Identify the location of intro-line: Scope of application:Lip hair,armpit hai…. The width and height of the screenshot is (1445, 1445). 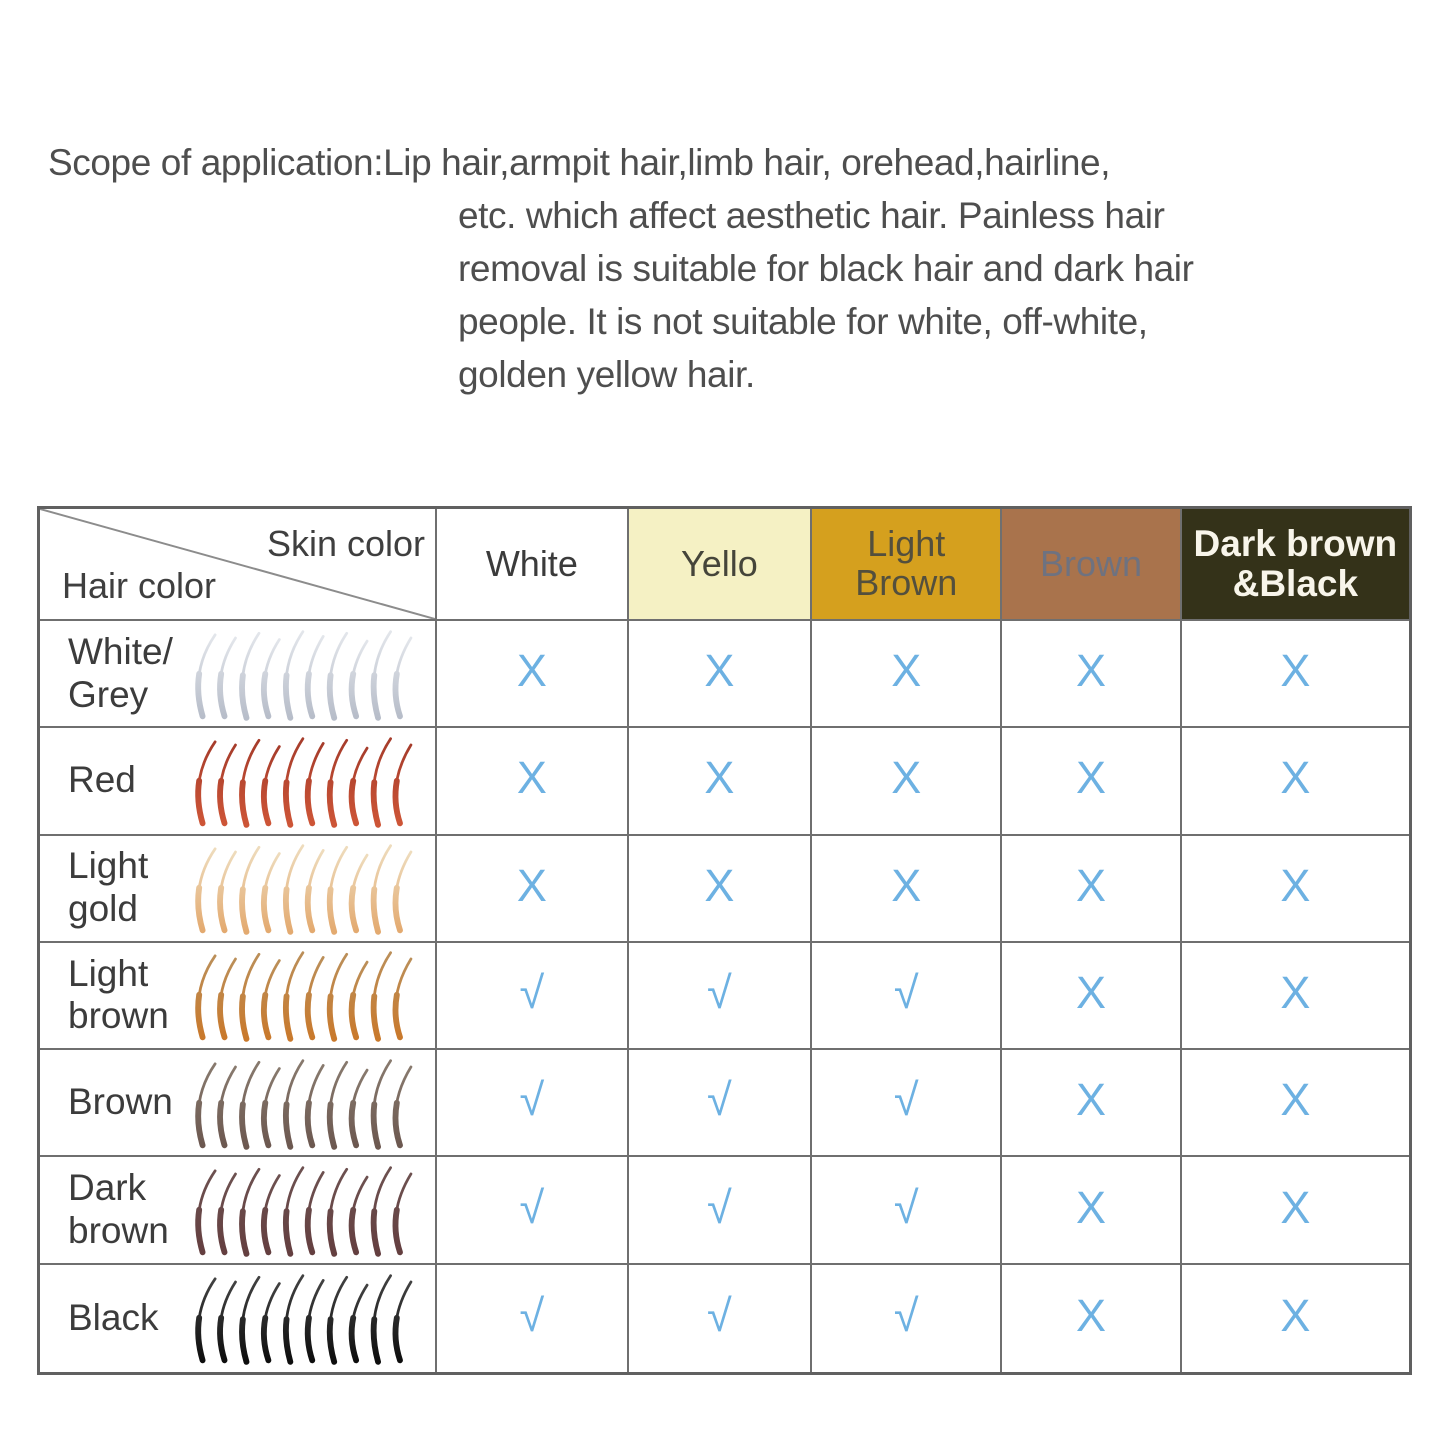
(579, 162).